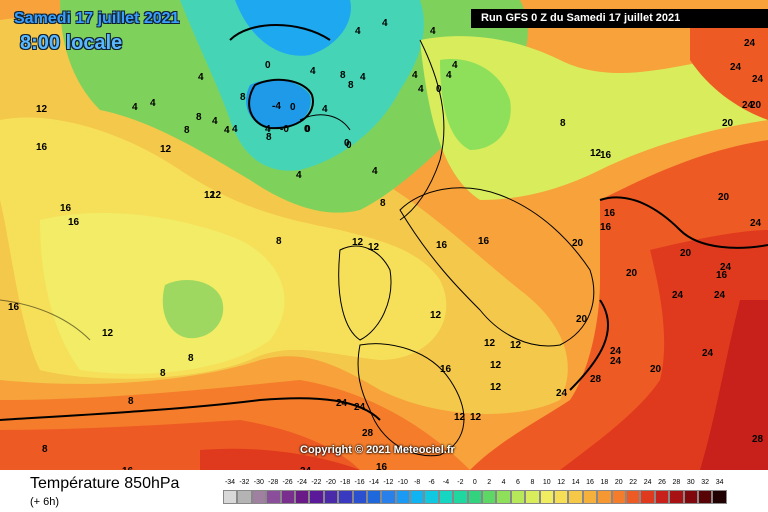 This screenshot has height=512, width=768. Describe the element at coordinates (388, 482) in the screenshot. I see `scale-label: -12` at that location.